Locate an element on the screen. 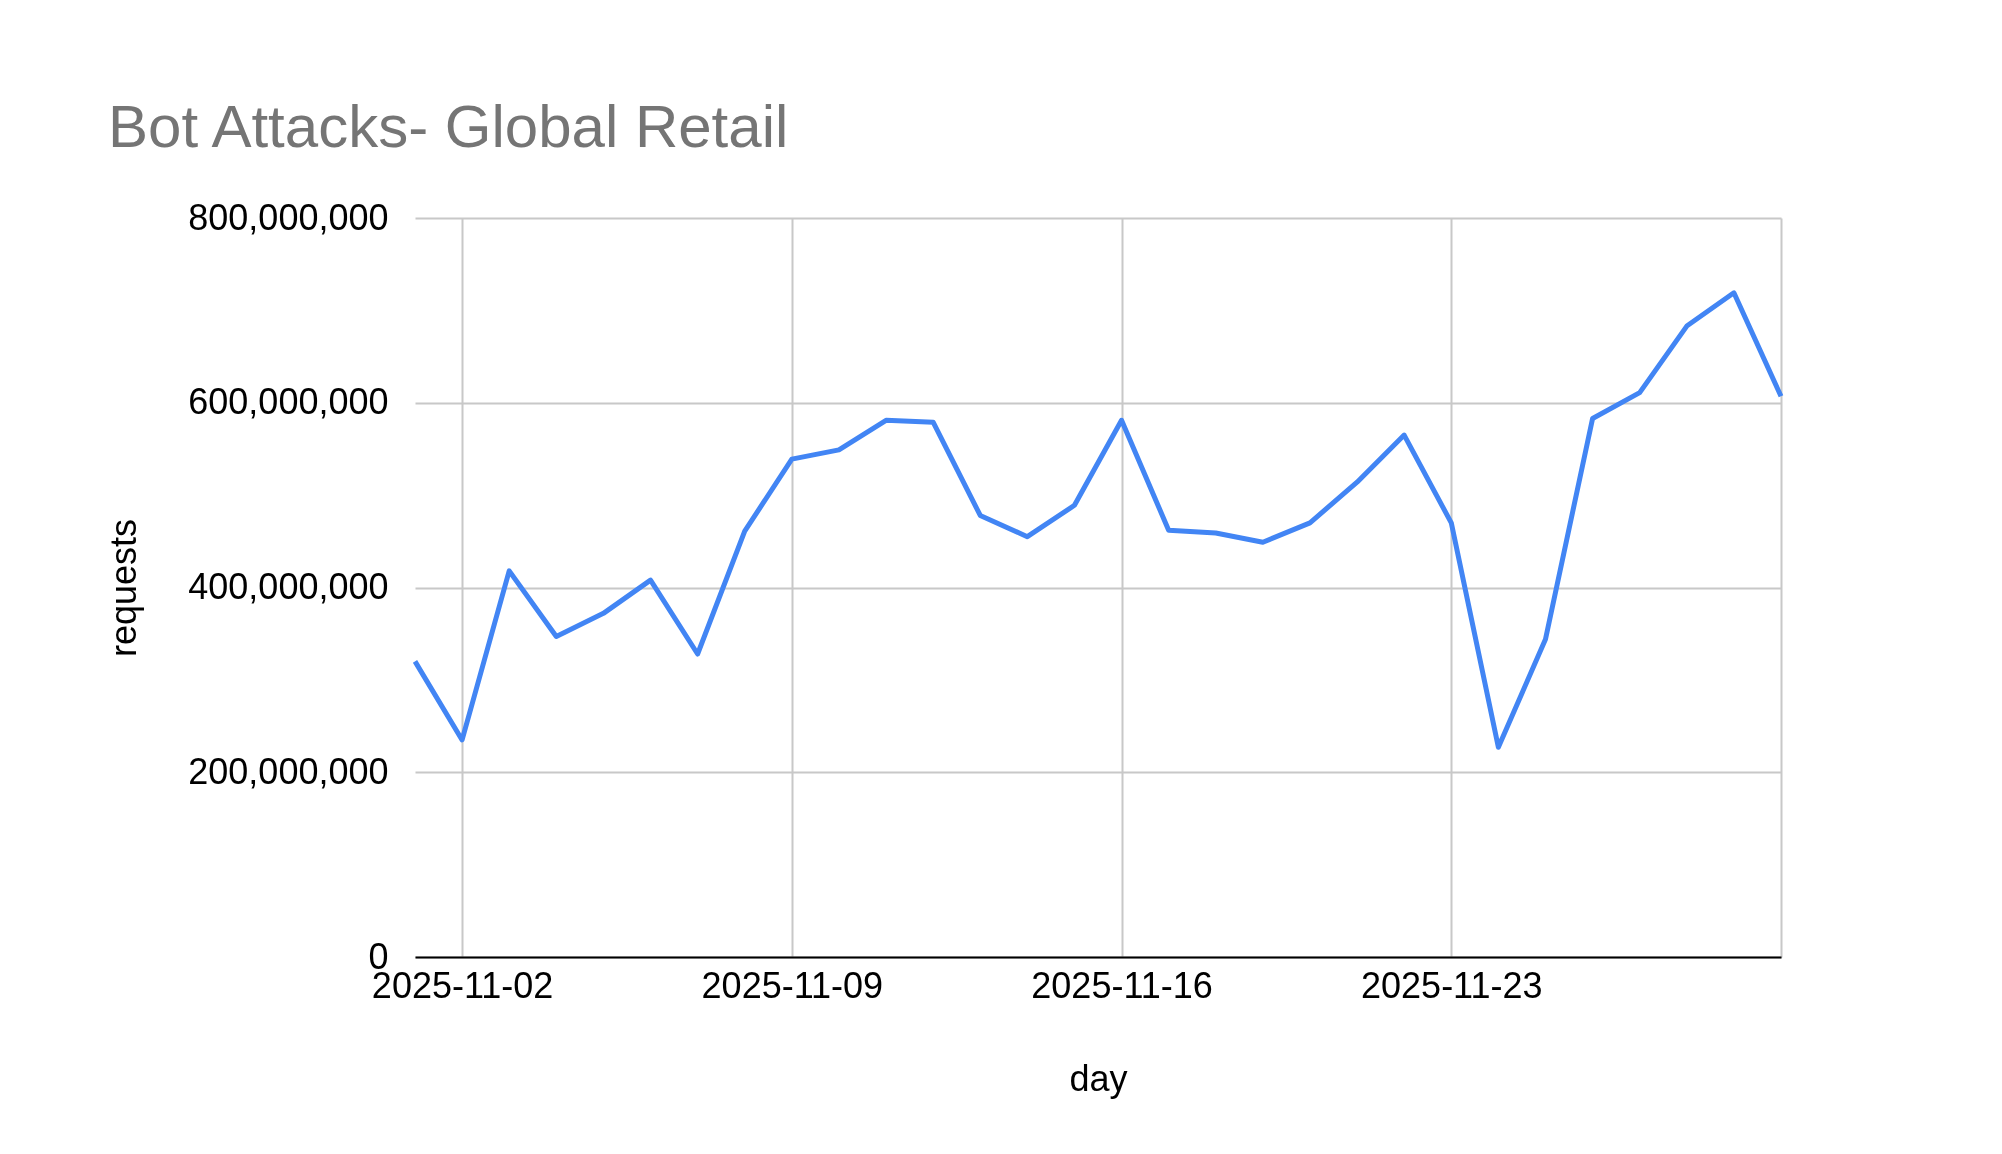  y-tick-label: 400,000,000 is located at coordinates (288, 586).